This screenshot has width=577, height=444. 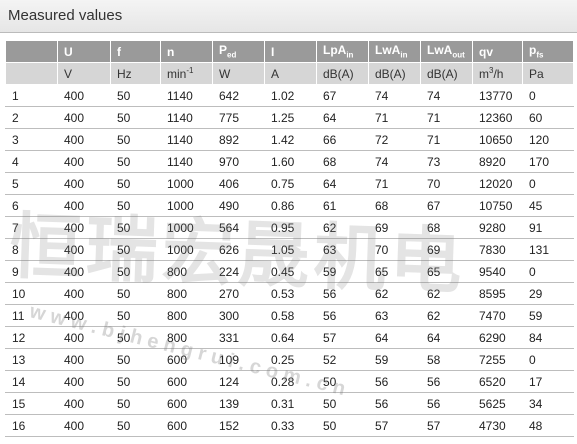 I want to click on data-cell: 62, so click(x=394, y=293).